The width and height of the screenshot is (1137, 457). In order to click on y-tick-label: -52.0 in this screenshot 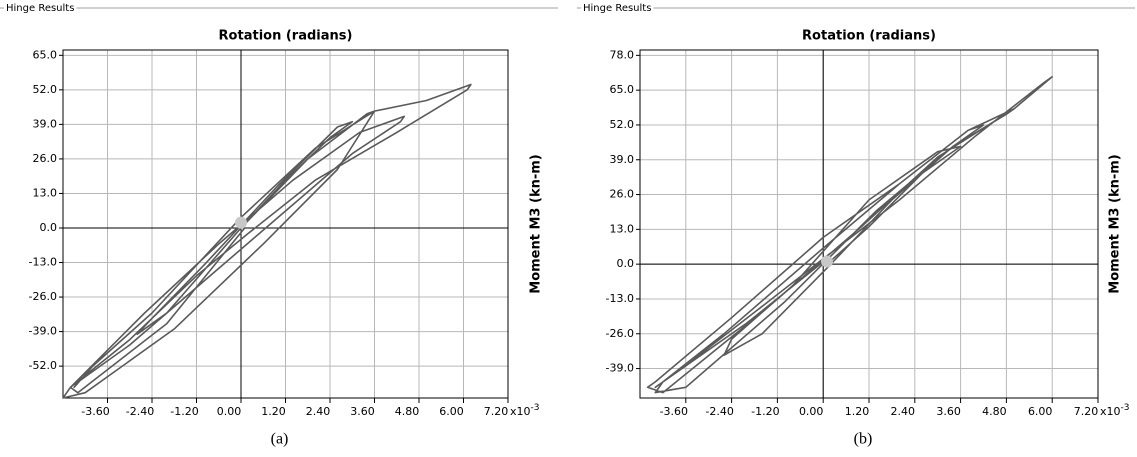, I will do `click(43, 365)`.